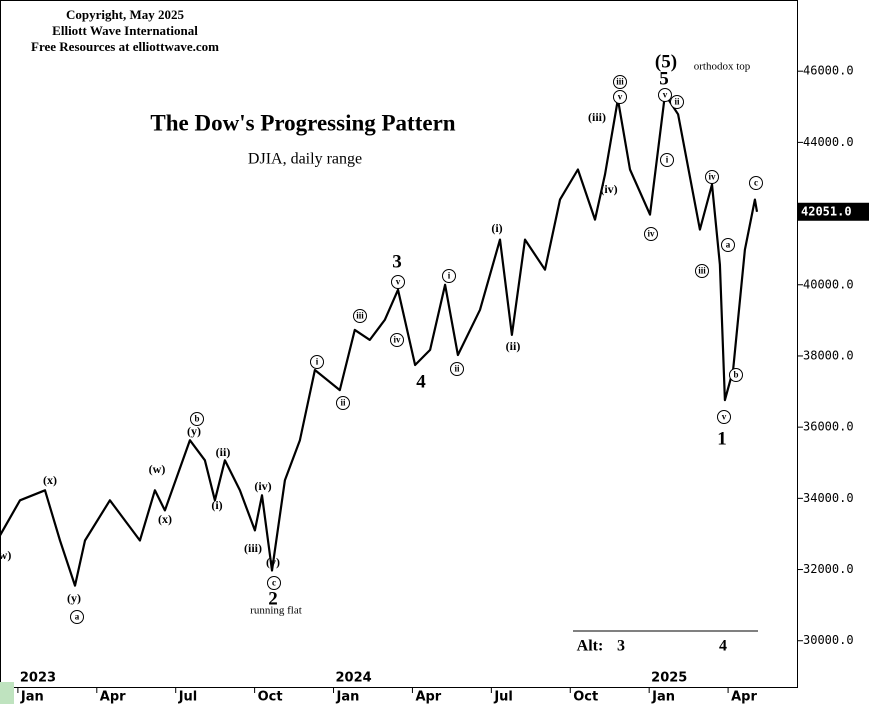  I want to click on year-label: 2023, so click(38, 678).